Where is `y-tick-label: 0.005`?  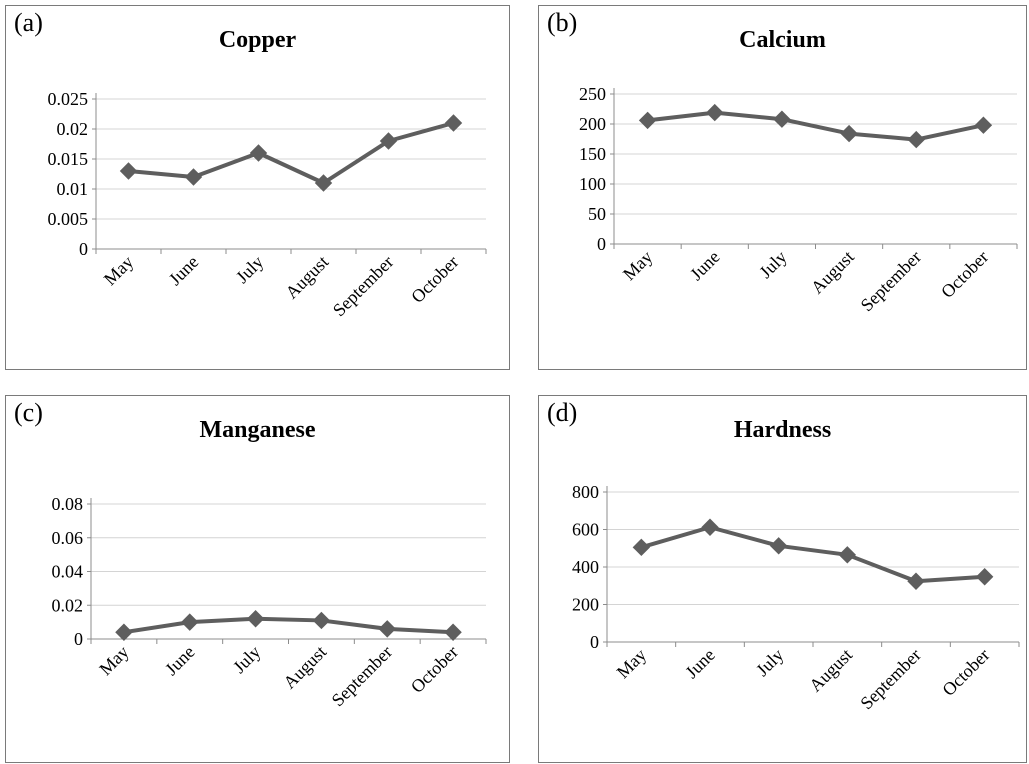 y-tick-label: 0.005 is located at coordinates (68, 219).